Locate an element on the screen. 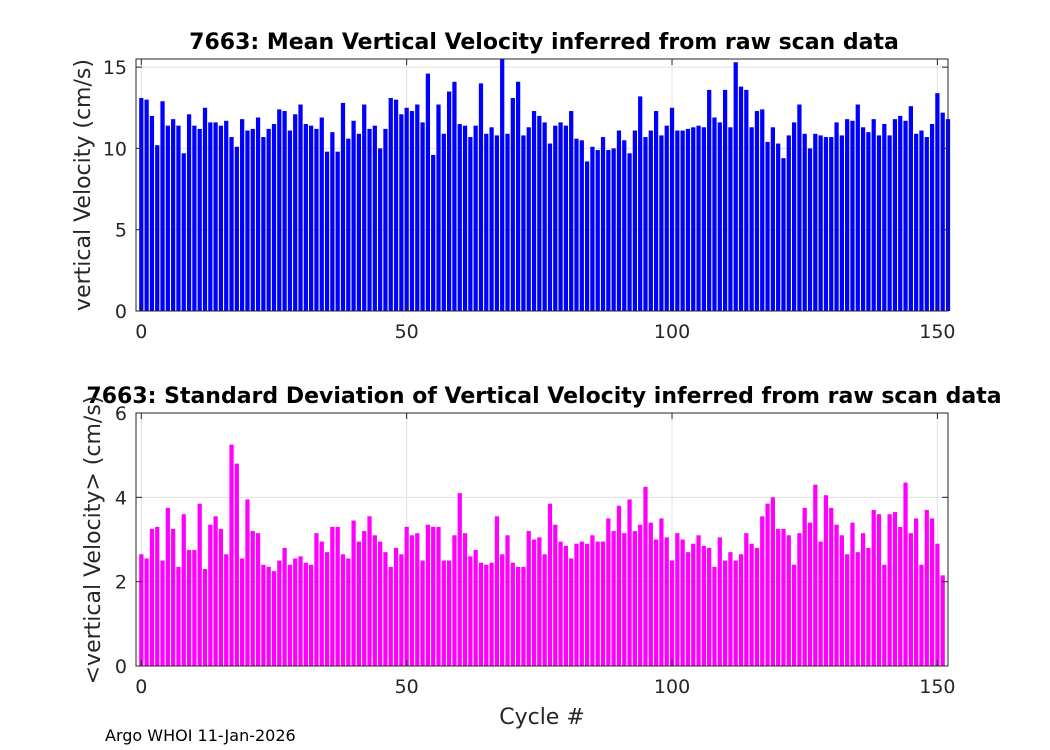 The width and height of the screenshot is (1050, 750). std-y-tick-label: 4 is located at coordinates (121, 498).